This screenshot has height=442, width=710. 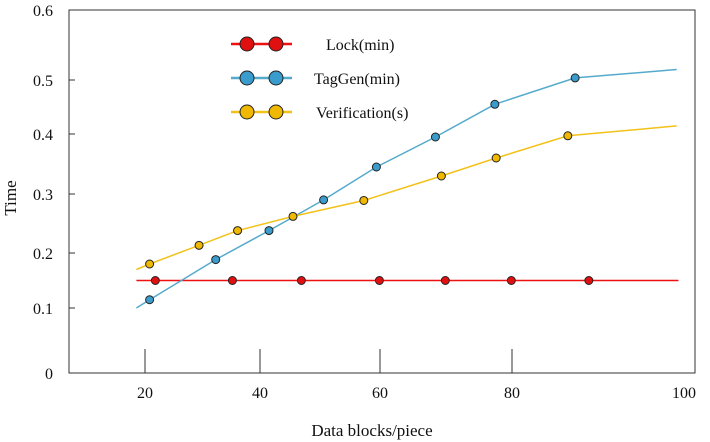 What do you see at coordinates (380, 393) in the screenshot?
I see `x-tick-label: 60` at bounding box center [380, 393].